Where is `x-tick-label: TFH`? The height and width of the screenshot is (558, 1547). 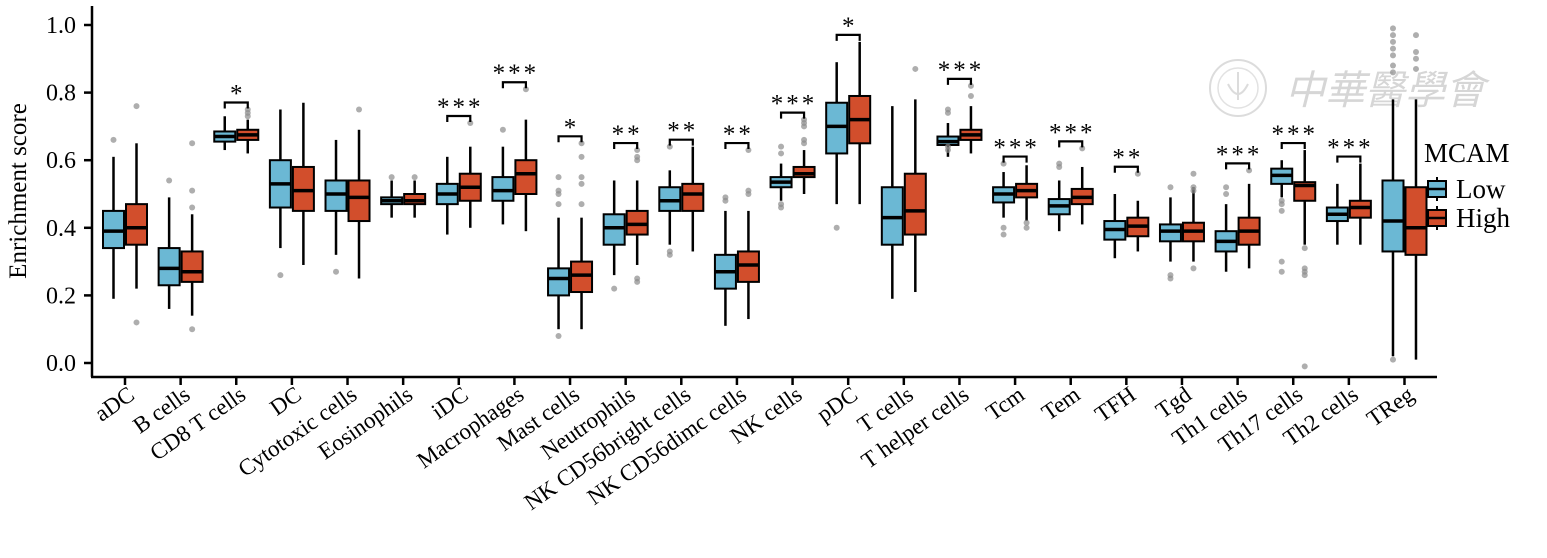 x-tick-label: TFH is located at coordinates (1115, 404).